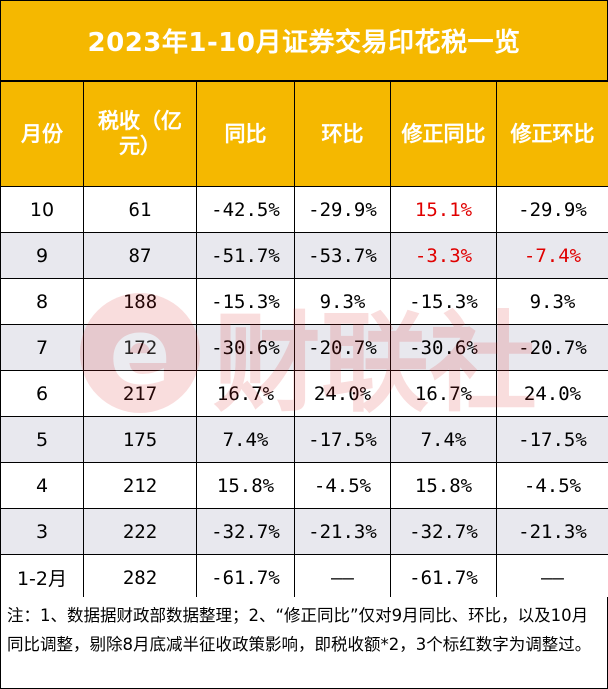 The width and height of the screenshot is (608, 689). Describe the element at coordinates (42, 255) in the screenshot. I see `cell-month: 9` at that location.